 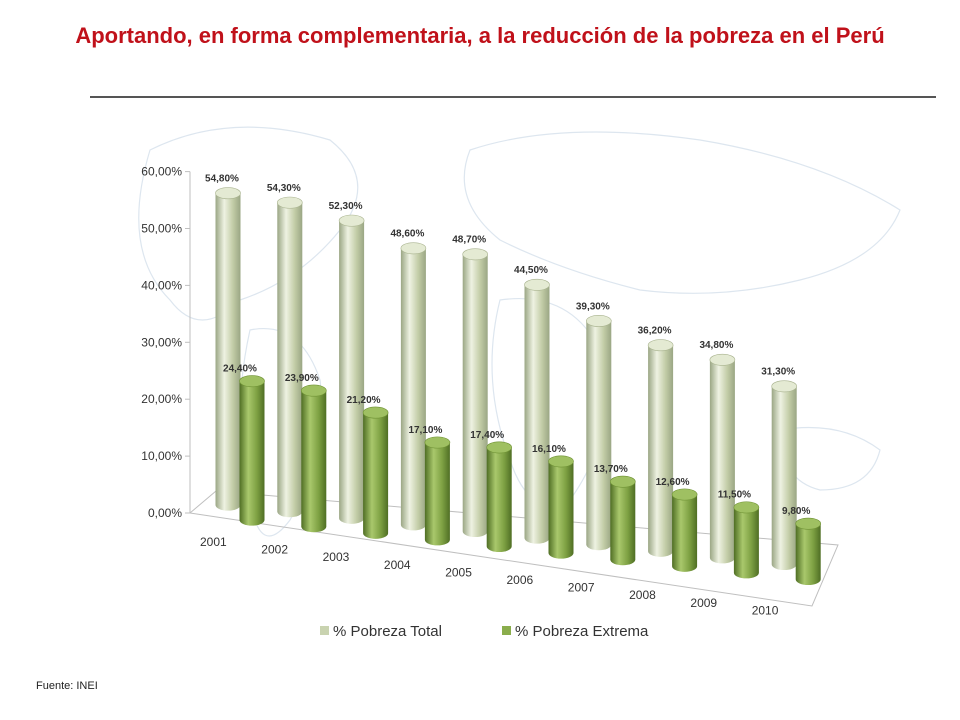 I want to click on data-label-extreme-2004: 17,10%, so click(x=425, y=430).